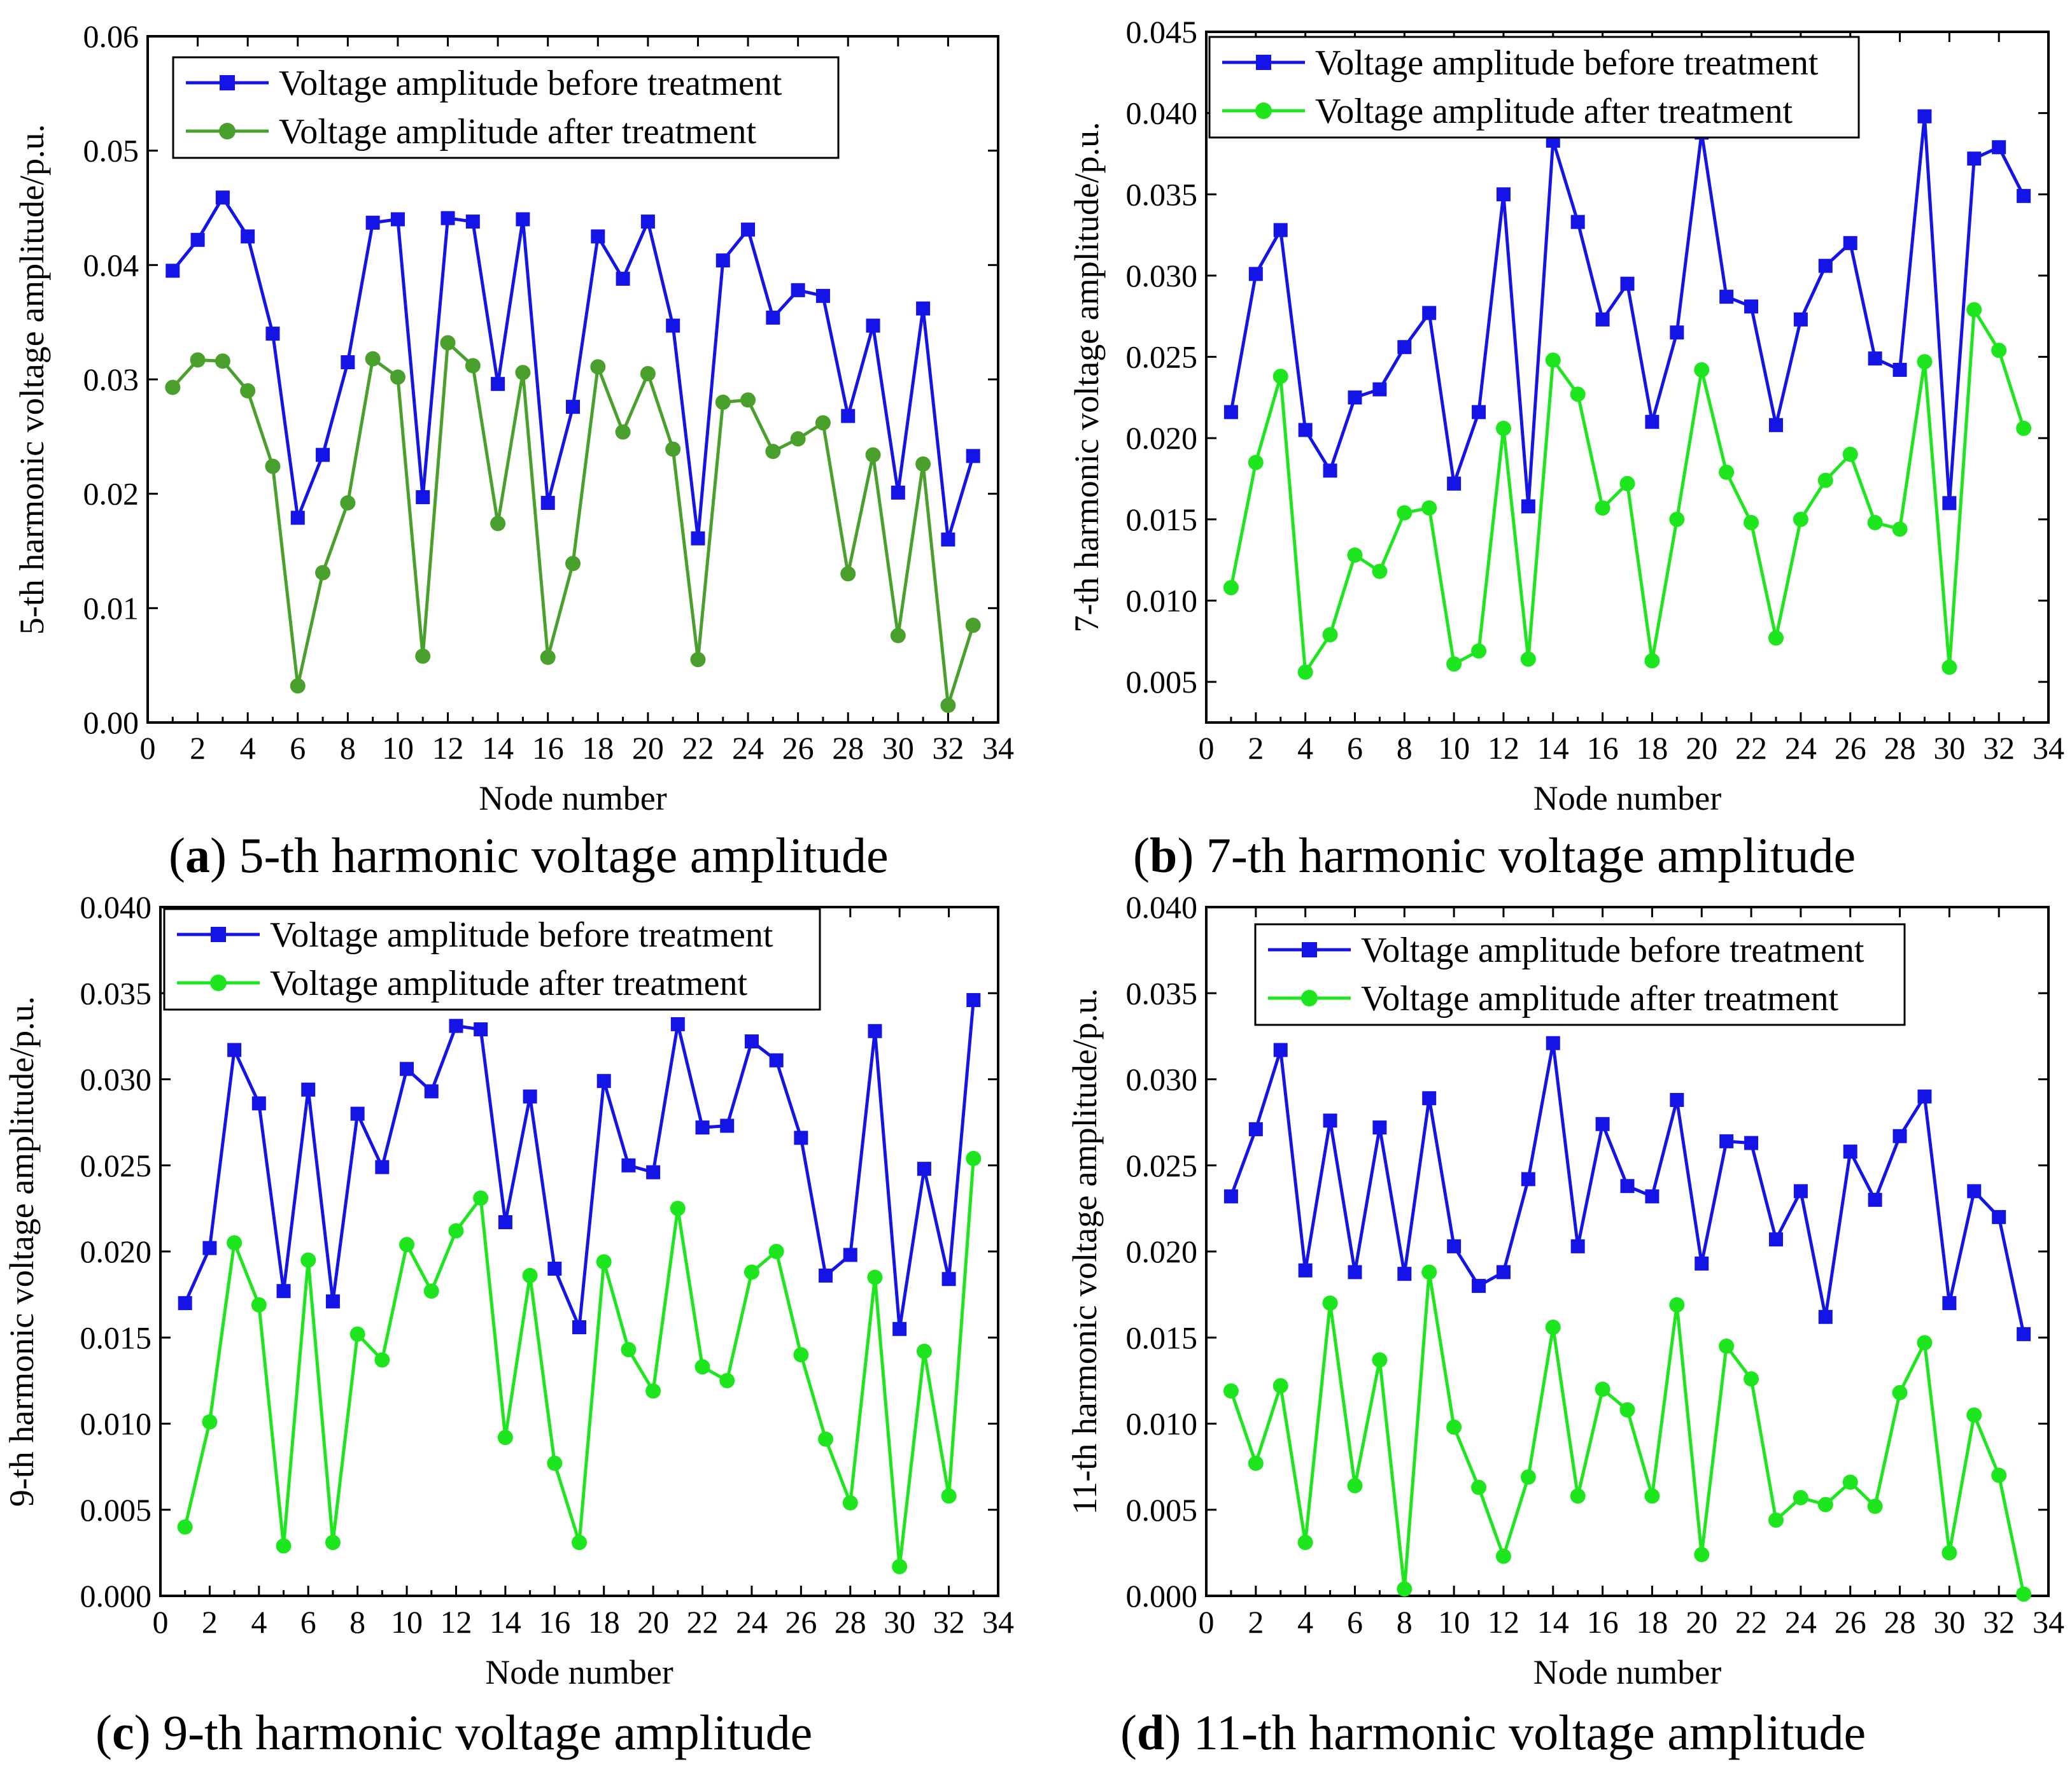  What do you see at coordinates (1627, 798) in the screenshot?
I see `x-axis-label: Node number` at bounding box center [1627, 798].